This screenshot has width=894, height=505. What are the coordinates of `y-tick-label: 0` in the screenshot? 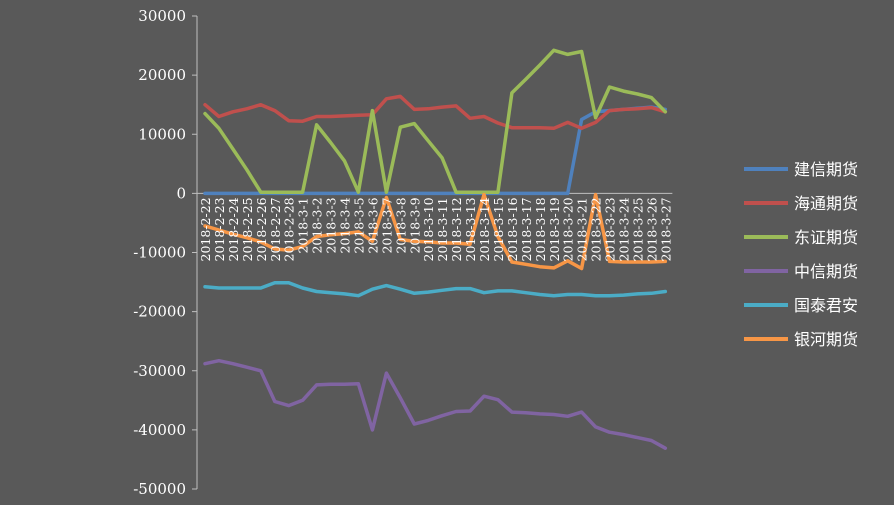 It's located at (181, 193).